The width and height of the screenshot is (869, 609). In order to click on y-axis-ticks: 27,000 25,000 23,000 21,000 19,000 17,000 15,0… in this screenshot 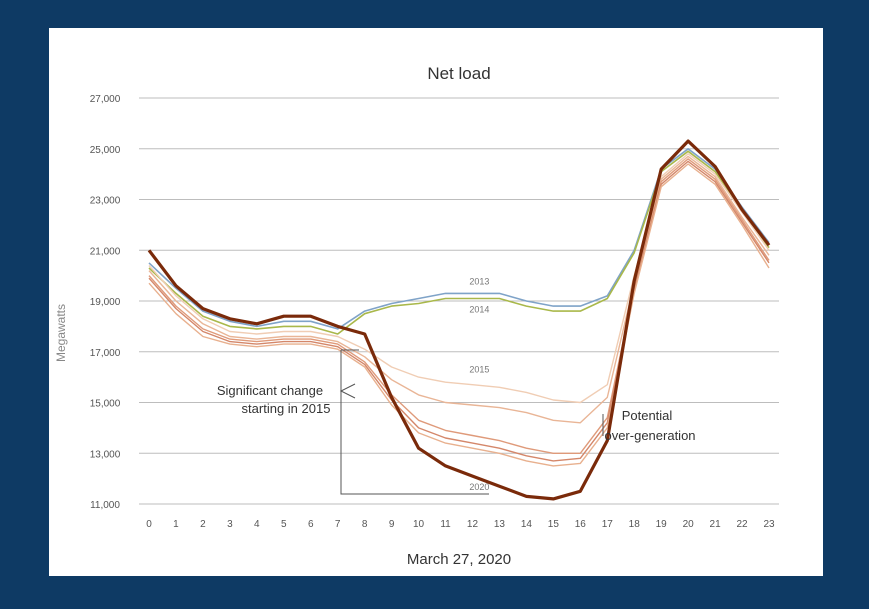, I will do `click(105, 302)`.